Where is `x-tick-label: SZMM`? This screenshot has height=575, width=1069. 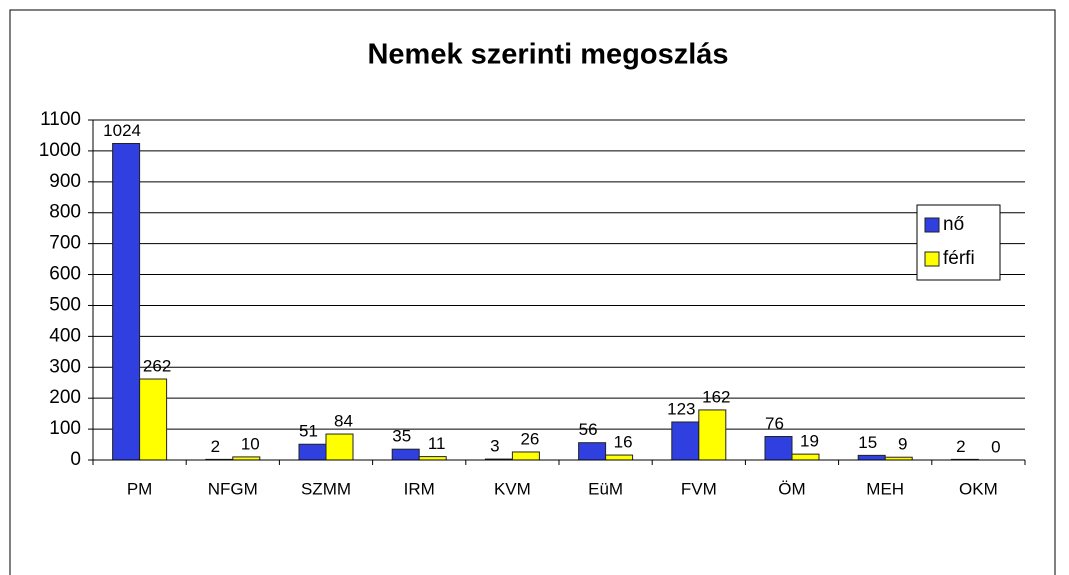 x-tick-label: SZMM is located at coordinates (326, 488).